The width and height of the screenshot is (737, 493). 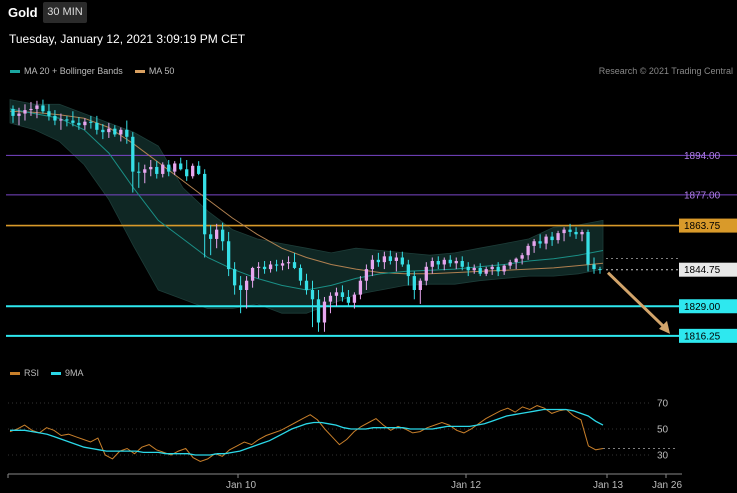 I want to click on symbol-title: Gold, so click(x=23, y=12).